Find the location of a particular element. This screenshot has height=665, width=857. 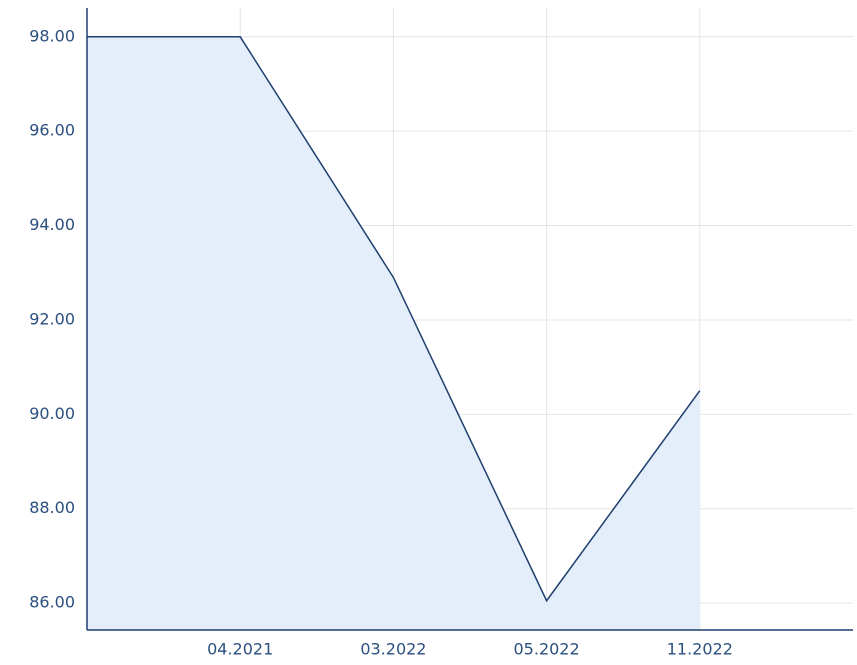

y-tick-label: 90.00 is located at coordinates (52, 413).